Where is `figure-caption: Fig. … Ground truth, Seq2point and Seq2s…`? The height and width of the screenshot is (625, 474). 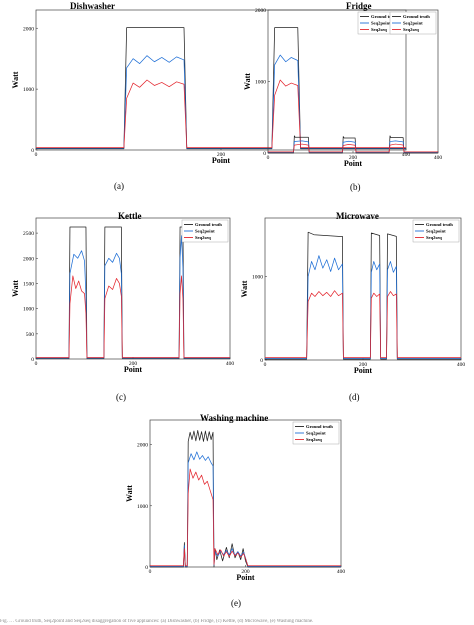 figure-caption: Fig. … Ground truth, Seq2point and Seq2s… is located at coordinates (157, 621).